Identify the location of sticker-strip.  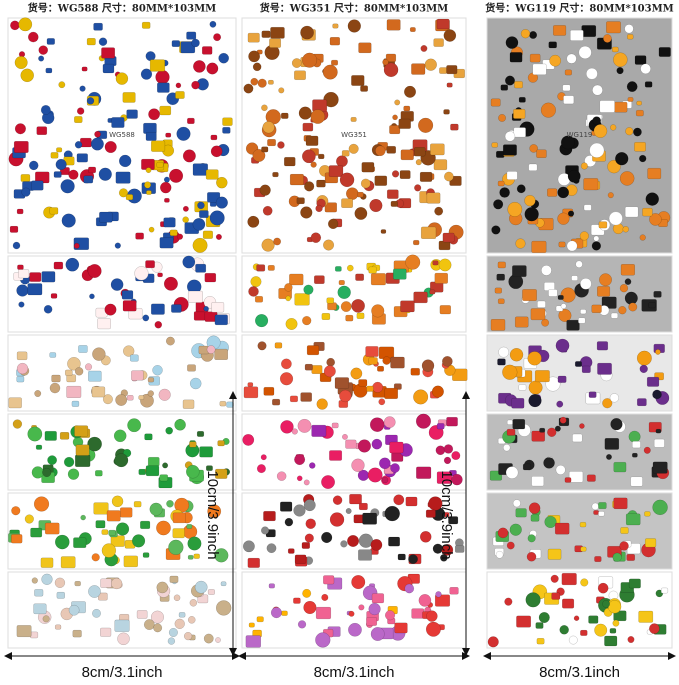
(354, 452).